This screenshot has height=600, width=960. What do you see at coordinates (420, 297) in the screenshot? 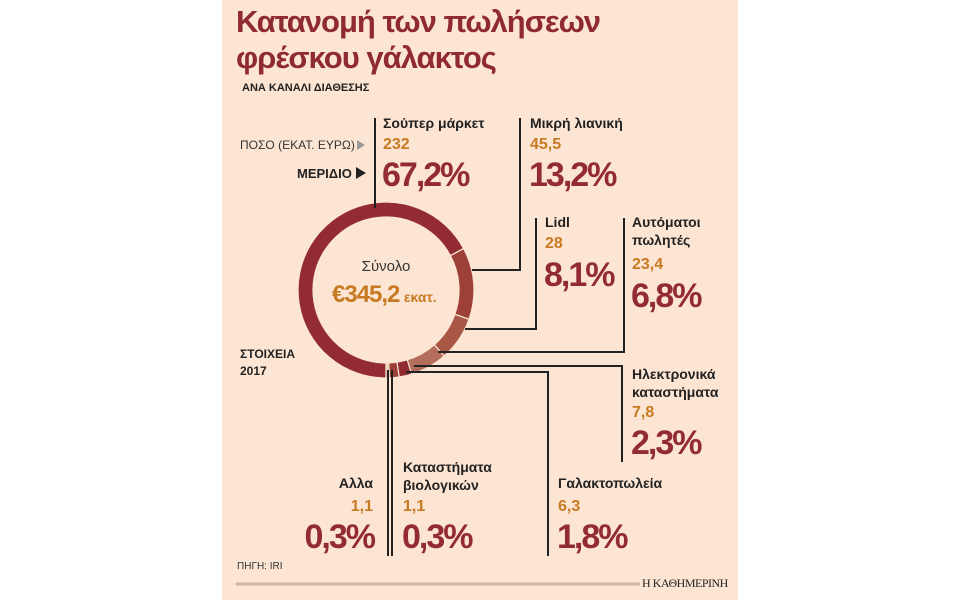
I see `center-unit: εκατ.` at bounding box center [420, 297].